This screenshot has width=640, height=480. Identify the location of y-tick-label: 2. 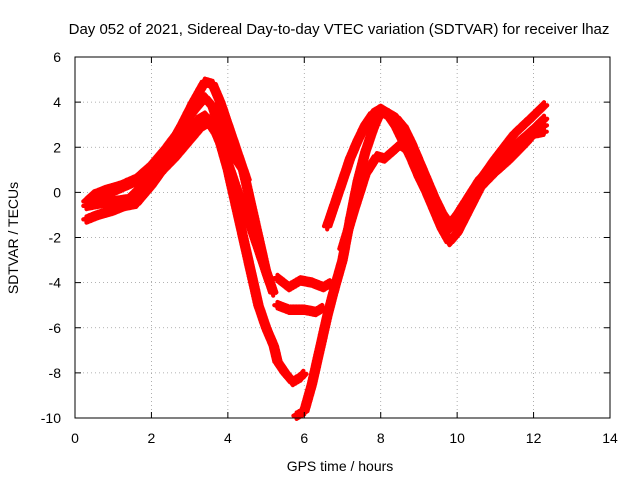
(57, 147).